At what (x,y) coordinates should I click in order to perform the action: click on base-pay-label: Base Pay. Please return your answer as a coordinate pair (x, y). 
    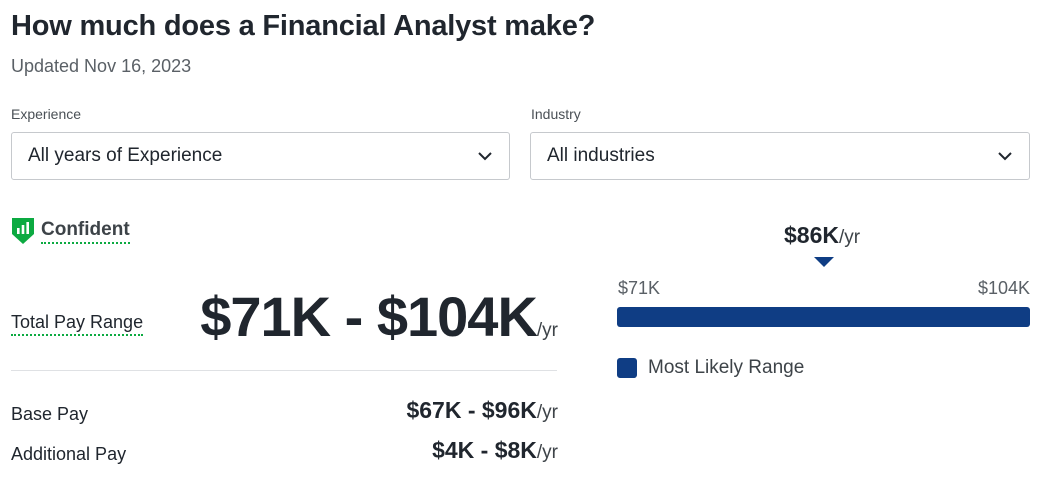
    Looking at the image, I should click on (50, 414).